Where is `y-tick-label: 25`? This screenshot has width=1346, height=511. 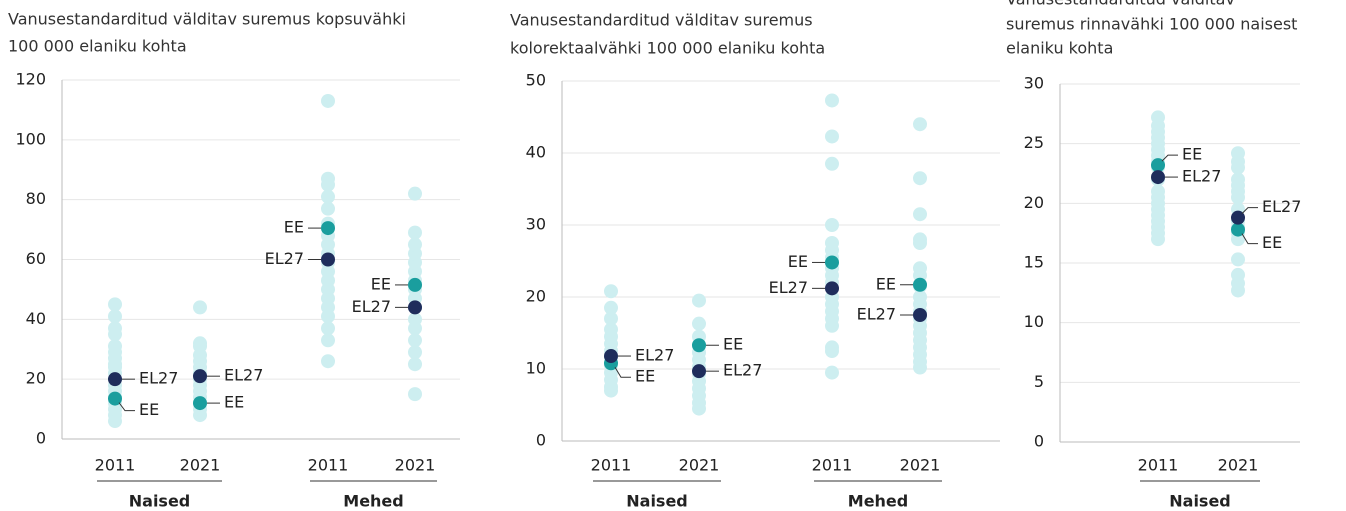
y-tick-label: 25 is located at coordinates (1034, 142).